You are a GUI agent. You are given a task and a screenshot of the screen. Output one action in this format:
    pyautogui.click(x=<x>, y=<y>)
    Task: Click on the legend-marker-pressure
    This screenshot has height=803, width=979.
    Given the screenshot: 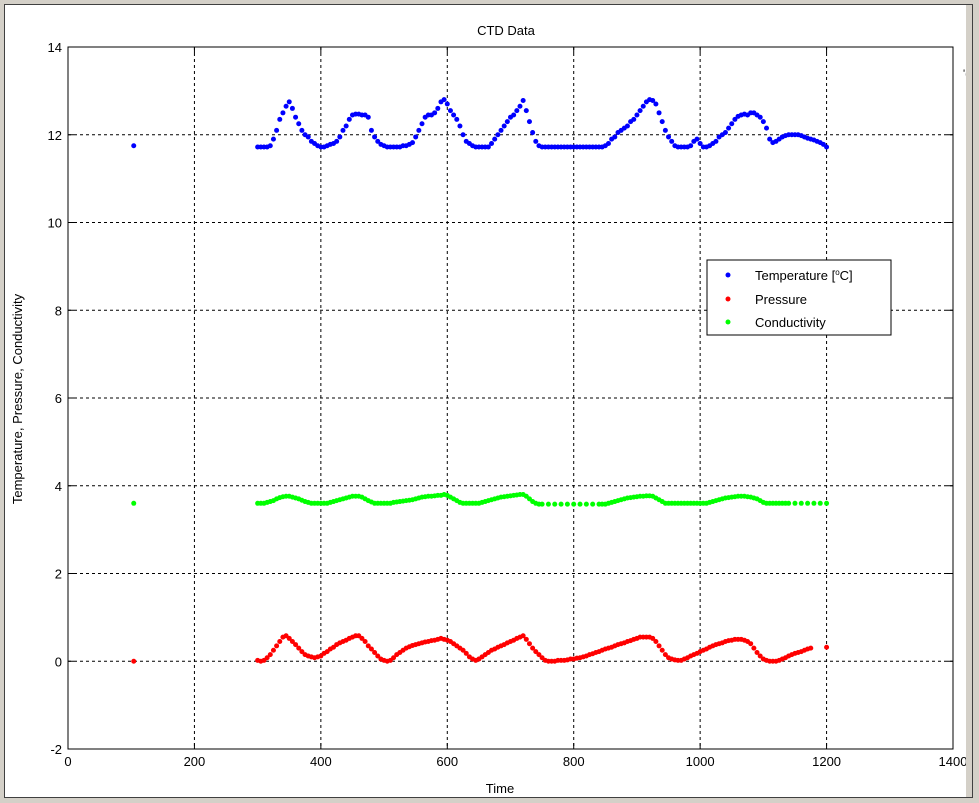 What is the action you would take?
    pyautogui.click(x=728, y=299)
    